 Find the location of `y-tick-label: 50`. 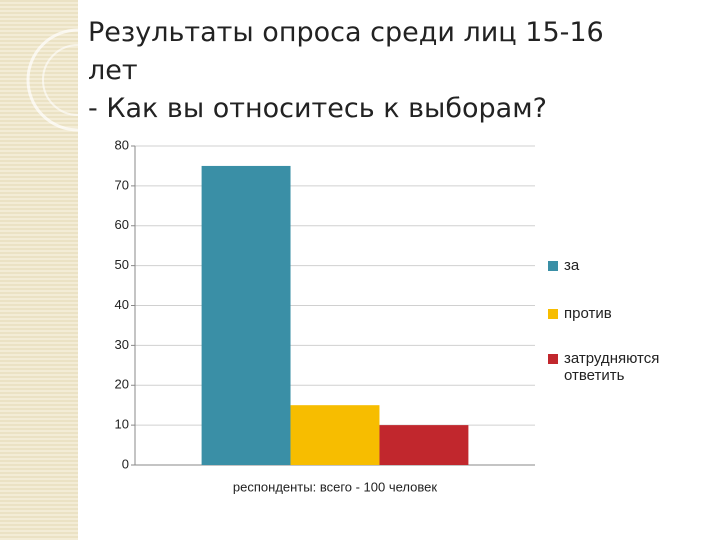

y-tick-label: 50 is located at coordinates (122, 264).